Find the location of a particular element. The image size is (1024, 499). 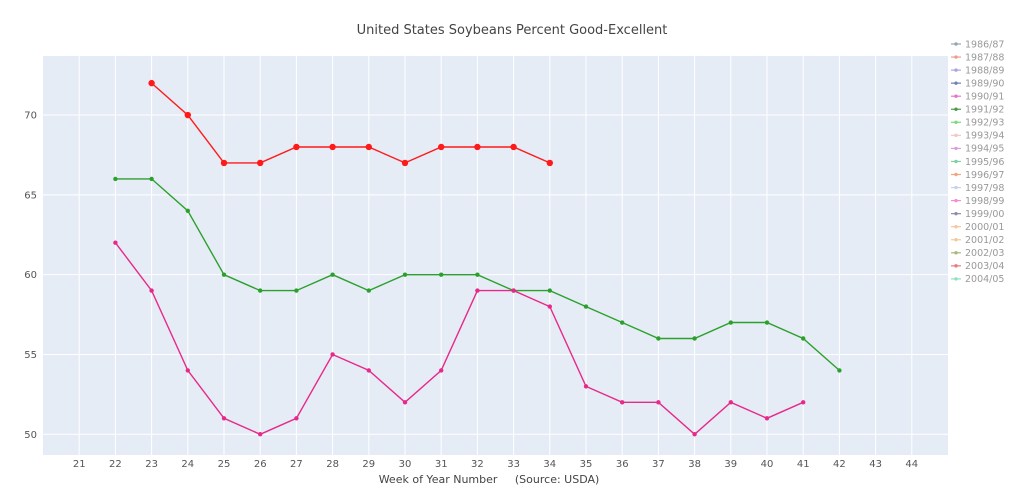

y-tick-label: 70 is located at coordinates (30, 116).